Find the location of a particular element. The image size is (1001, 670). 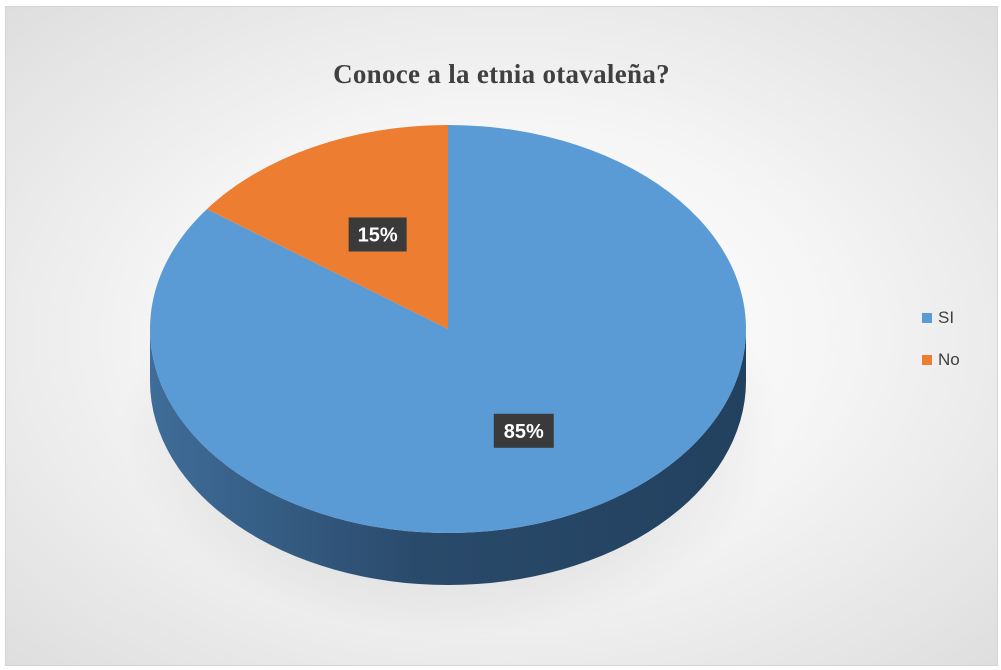

legend-item-si: SI is located at coordinates (959, 318).